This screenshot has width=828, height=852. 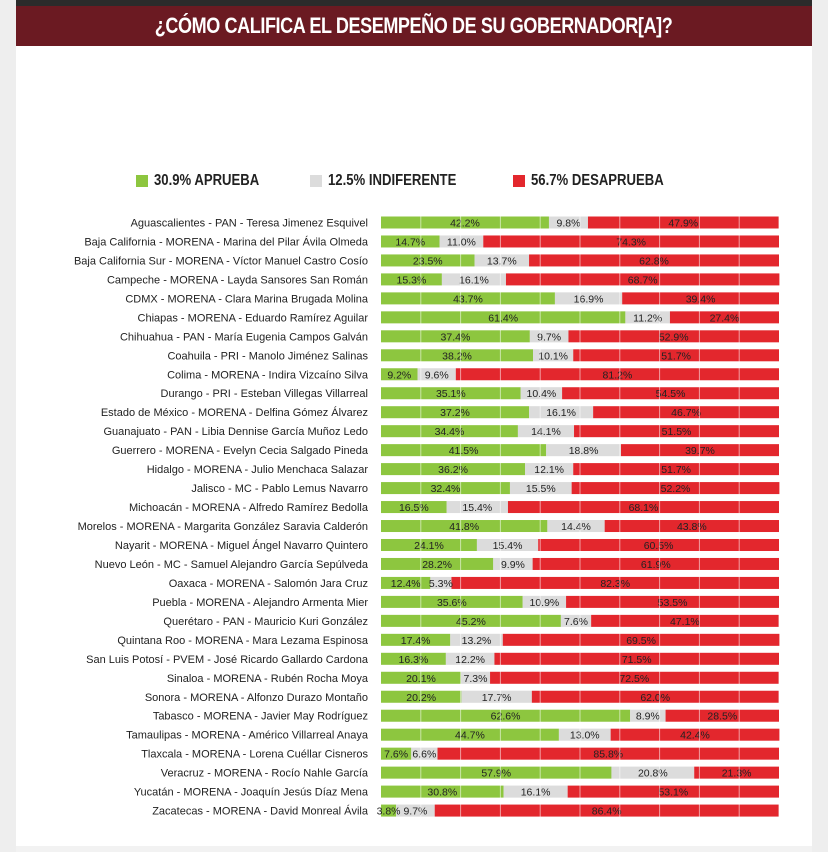 I want to click on data-label-aprueba: 12.4%, so click(x=406, y=584).